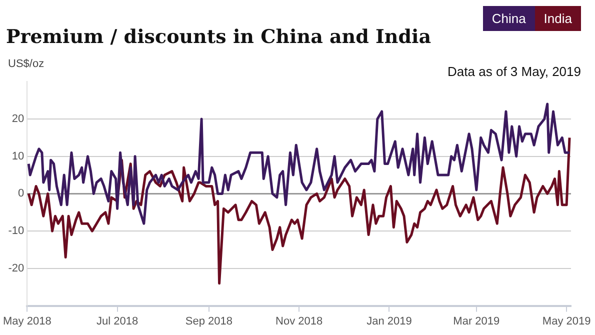  What do you see at coordinates (18, 119) in the screenshot?
I see `y-tick-label: 20` at bounding box center [18, 119].